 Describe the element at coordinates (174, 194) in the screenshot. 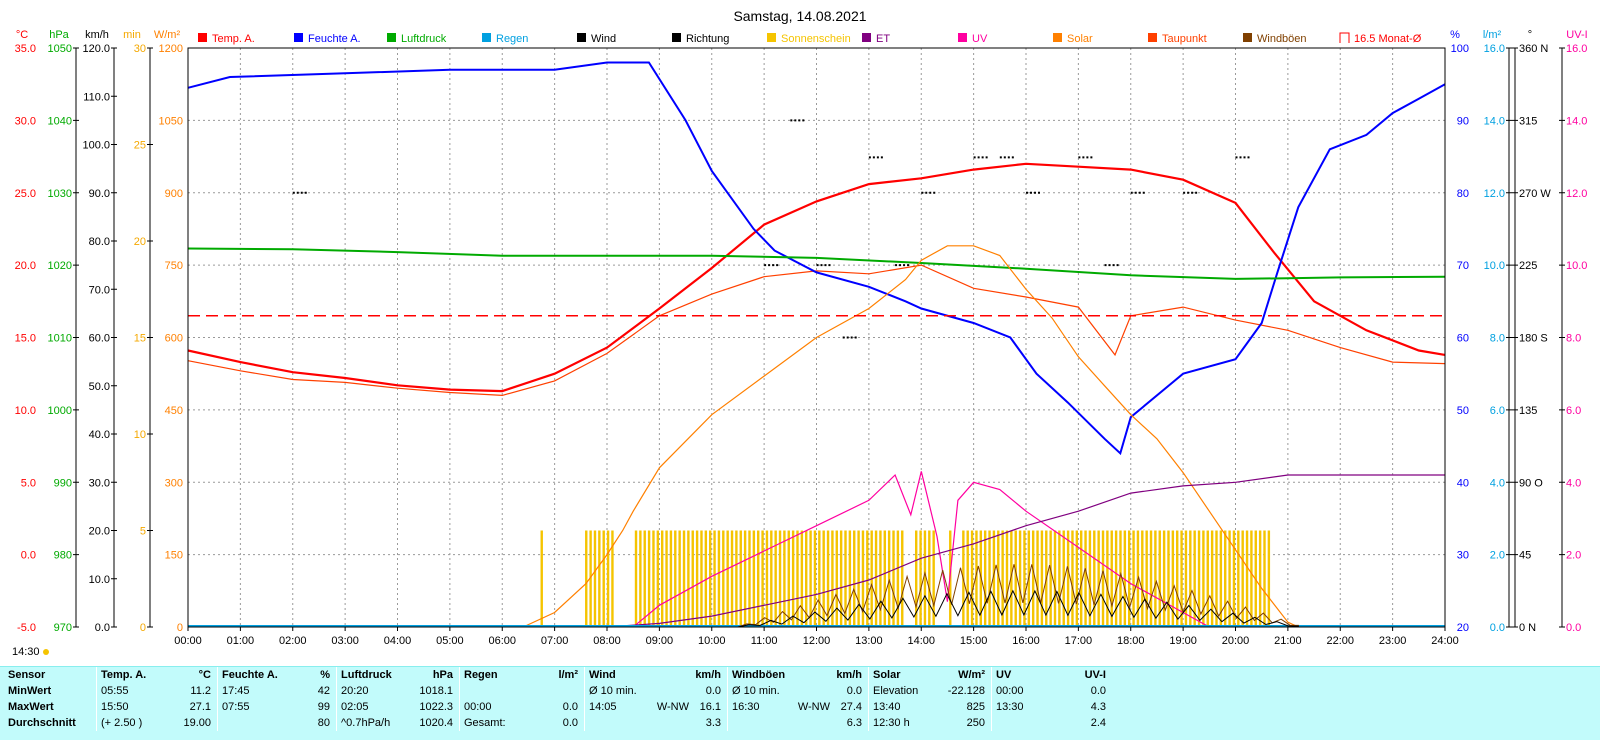

I see `solar-axis-label: 900` at that location.